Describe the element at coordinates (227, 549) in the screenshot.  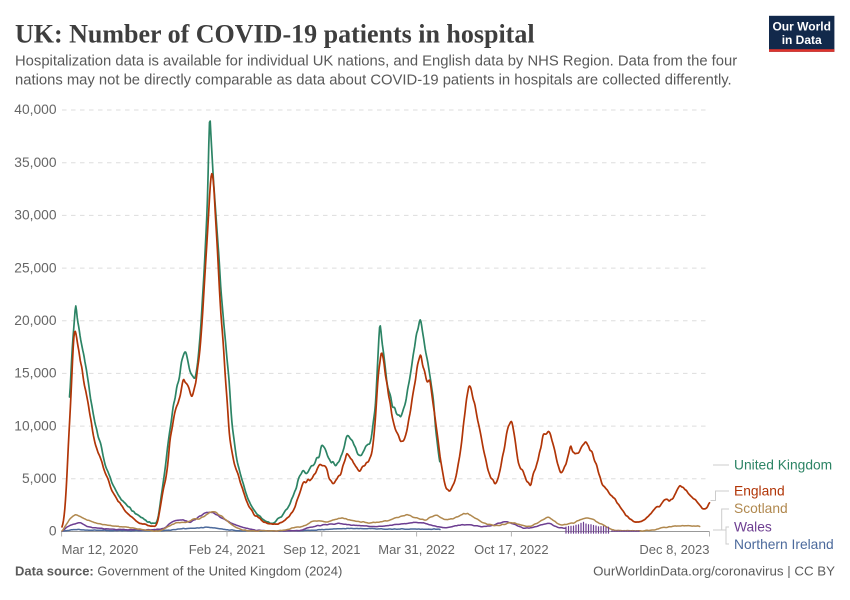
I see `svg-text: Feb 24, 2021` at that location.